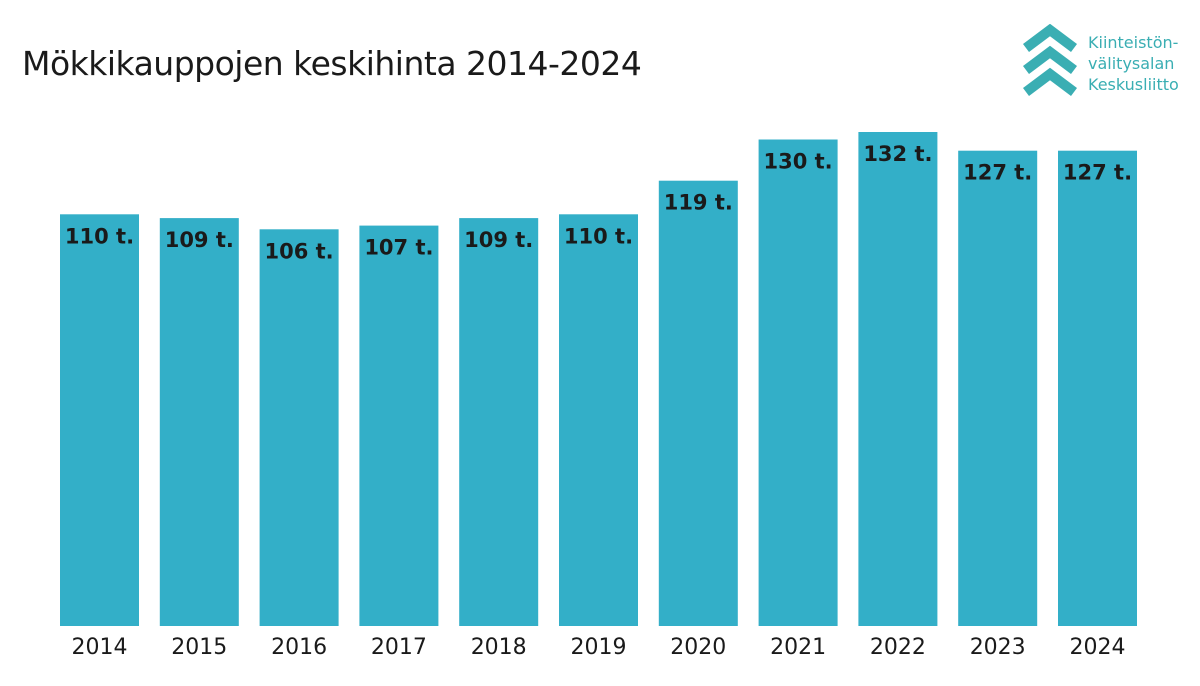 The width and height of the screenshot is (1200, 686). I want to click on x-tick-2015: 2015, so click(199, 647).